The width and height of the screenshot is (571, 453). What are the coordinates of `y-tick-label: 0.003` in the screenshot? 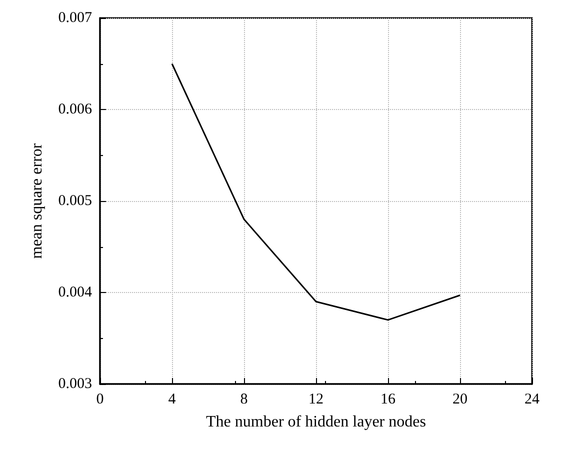 It's located at (75, 384).